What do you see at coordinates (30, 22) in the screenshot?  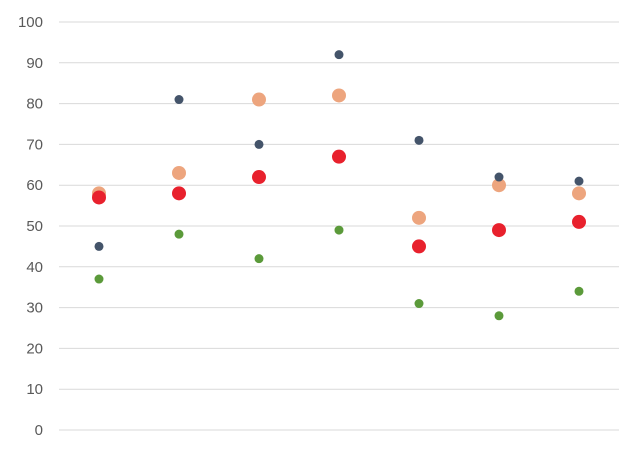 I see `y-tick-label: 100` at bounding box center [30, 22].